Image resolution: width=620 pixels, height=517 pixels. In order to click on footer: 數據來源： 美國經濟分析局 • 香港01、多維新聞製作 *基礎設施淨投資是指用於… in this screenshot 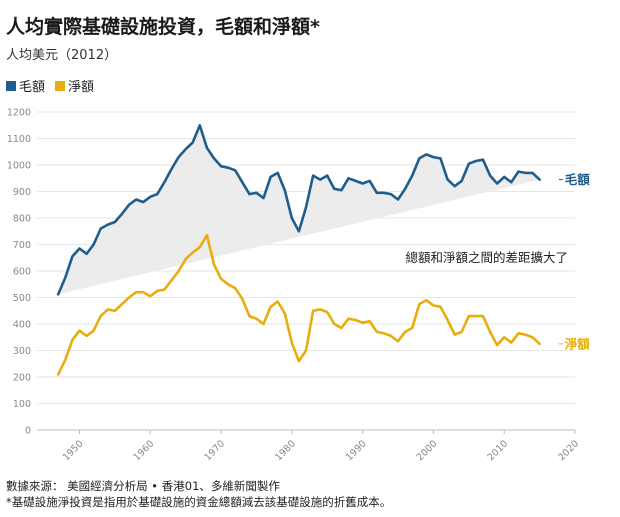, I will do `click(198, 494)`.